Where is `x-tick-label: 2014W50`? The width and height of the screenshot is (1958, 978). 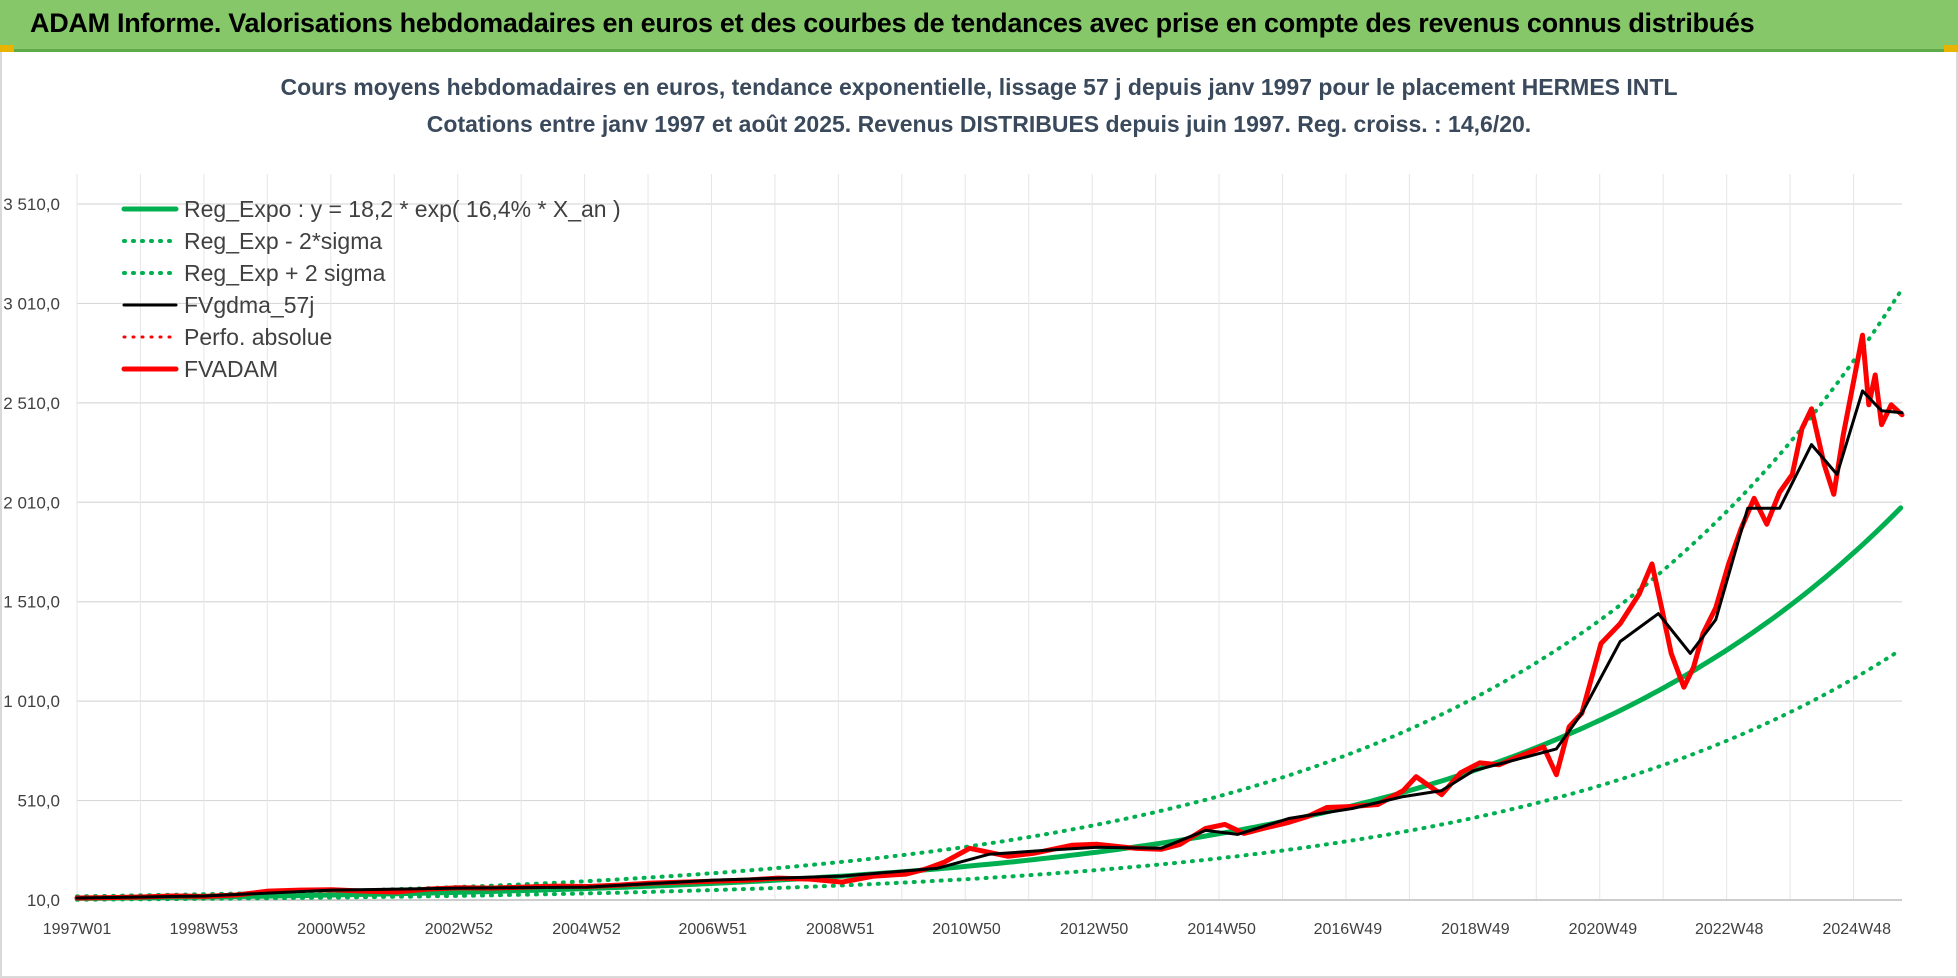
x-tick-label: 2014W50 is located at coordinates (1221, 929).